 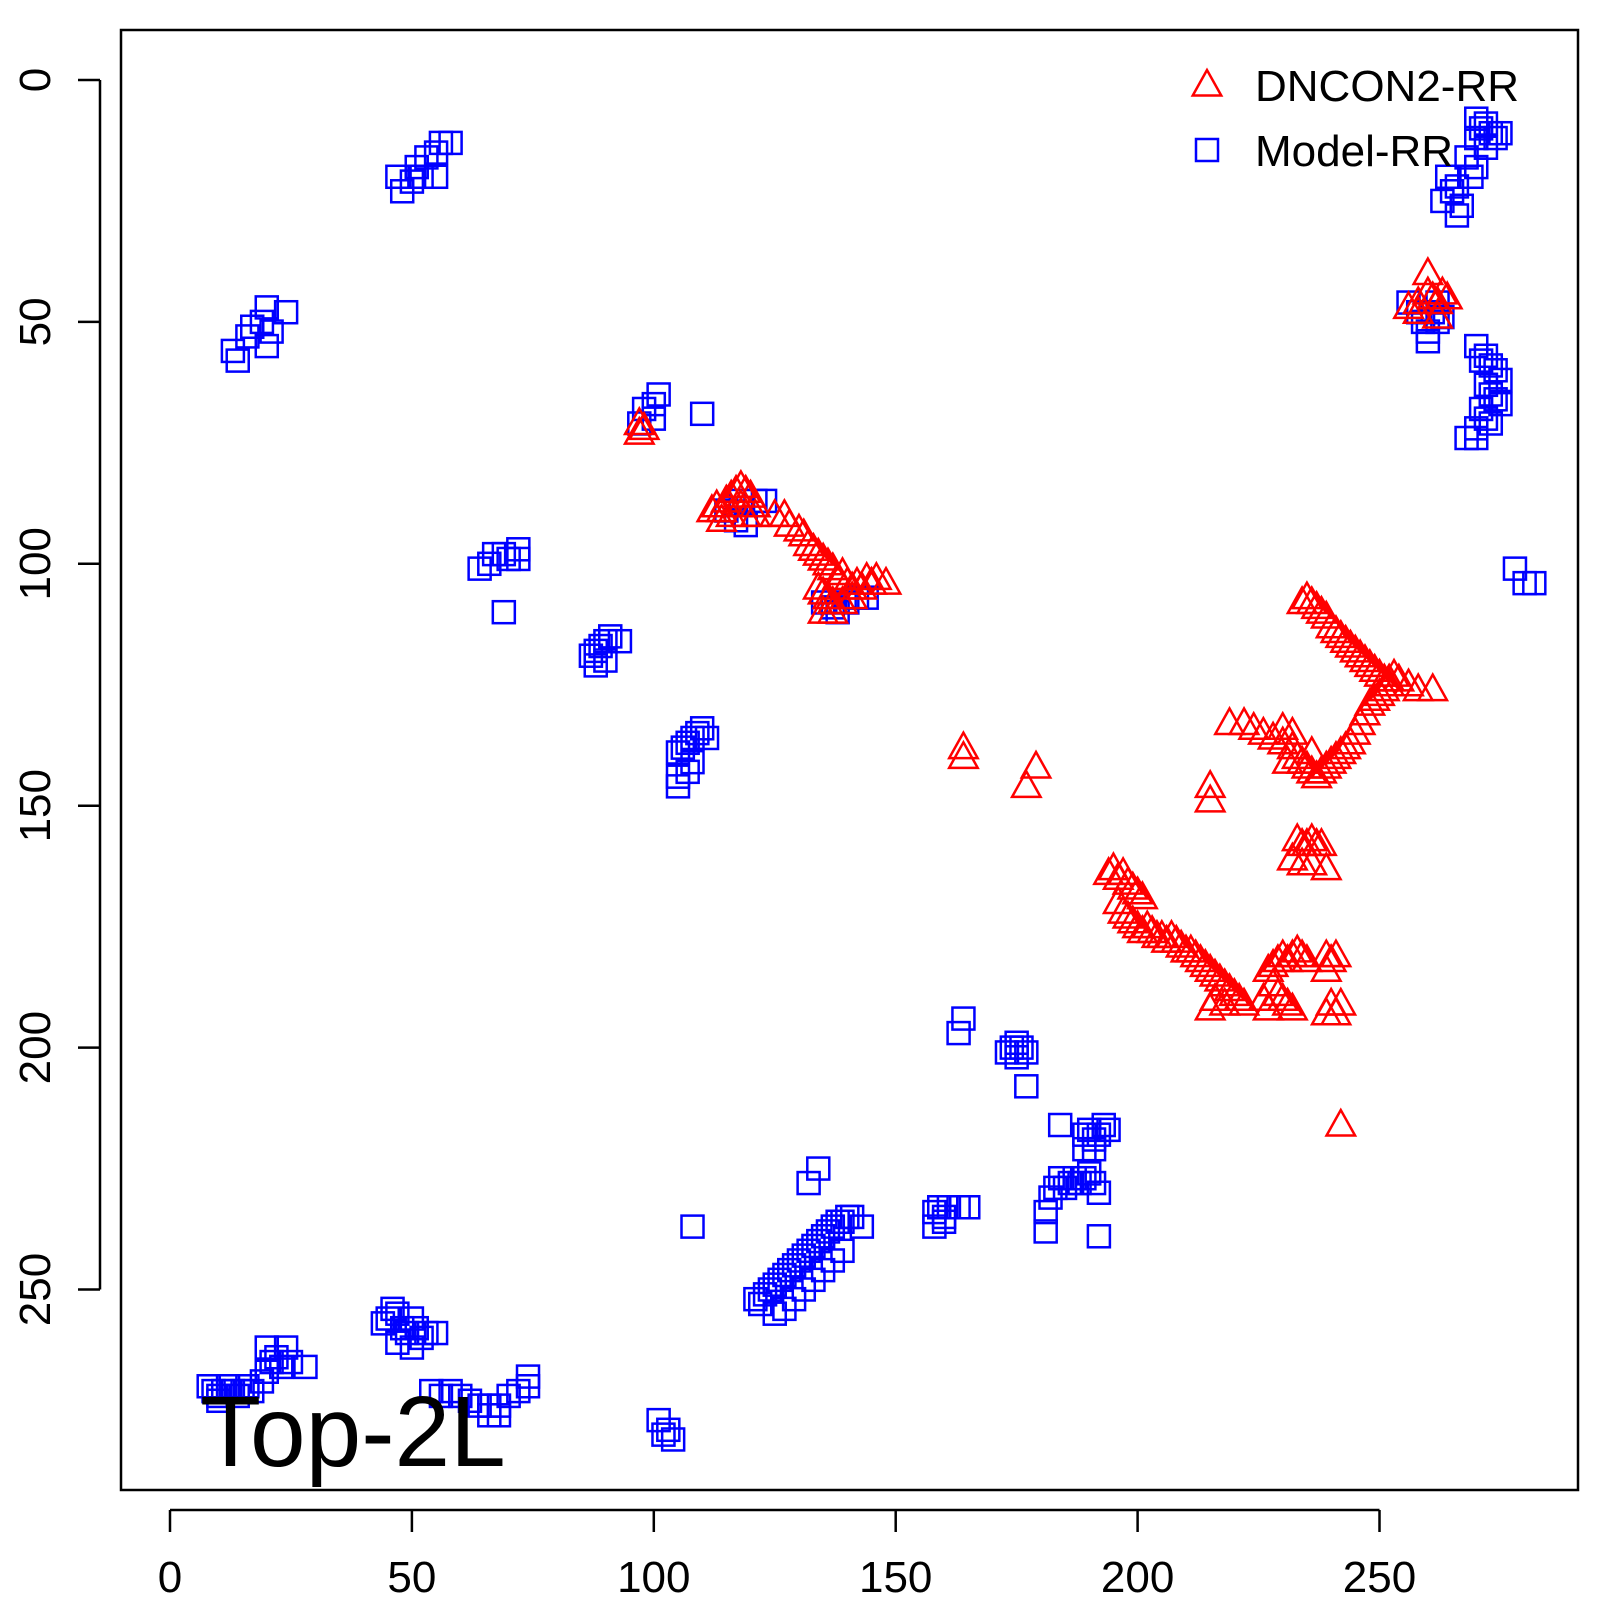 I want to click on x-tick-label: 150, so click(x=895, y=1576).